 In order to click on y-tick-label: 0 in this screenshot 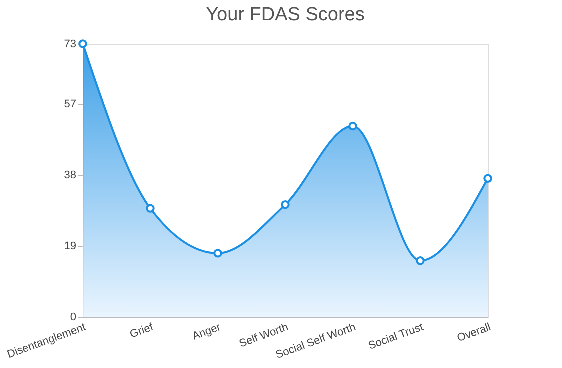, I will do `click(73, 318)`.